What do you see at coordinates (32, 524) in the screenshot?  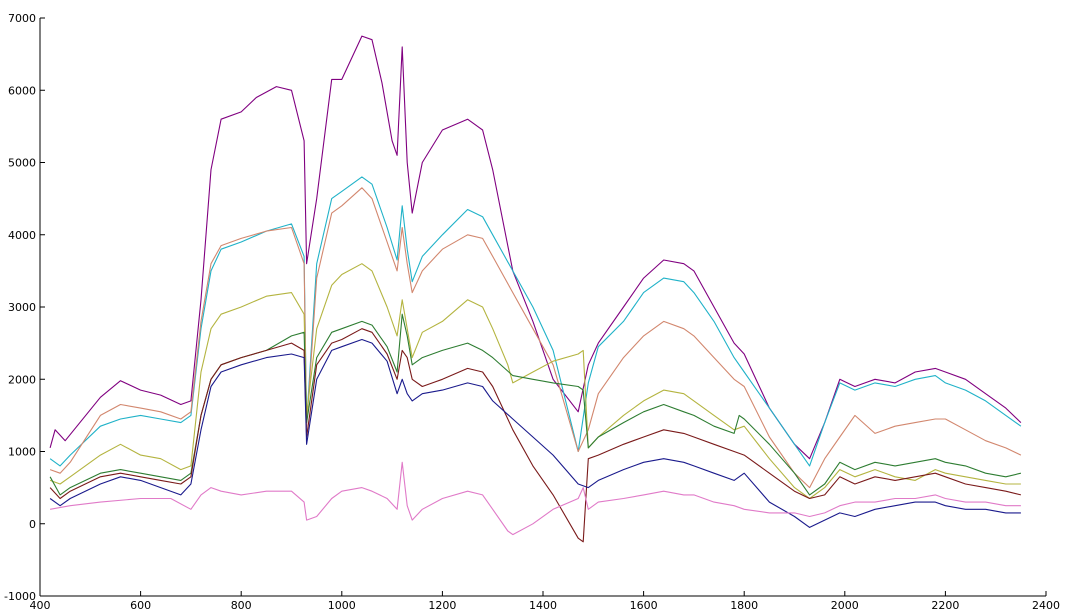 I see `y-tick-label: 0` at bounding box center [32, 524].